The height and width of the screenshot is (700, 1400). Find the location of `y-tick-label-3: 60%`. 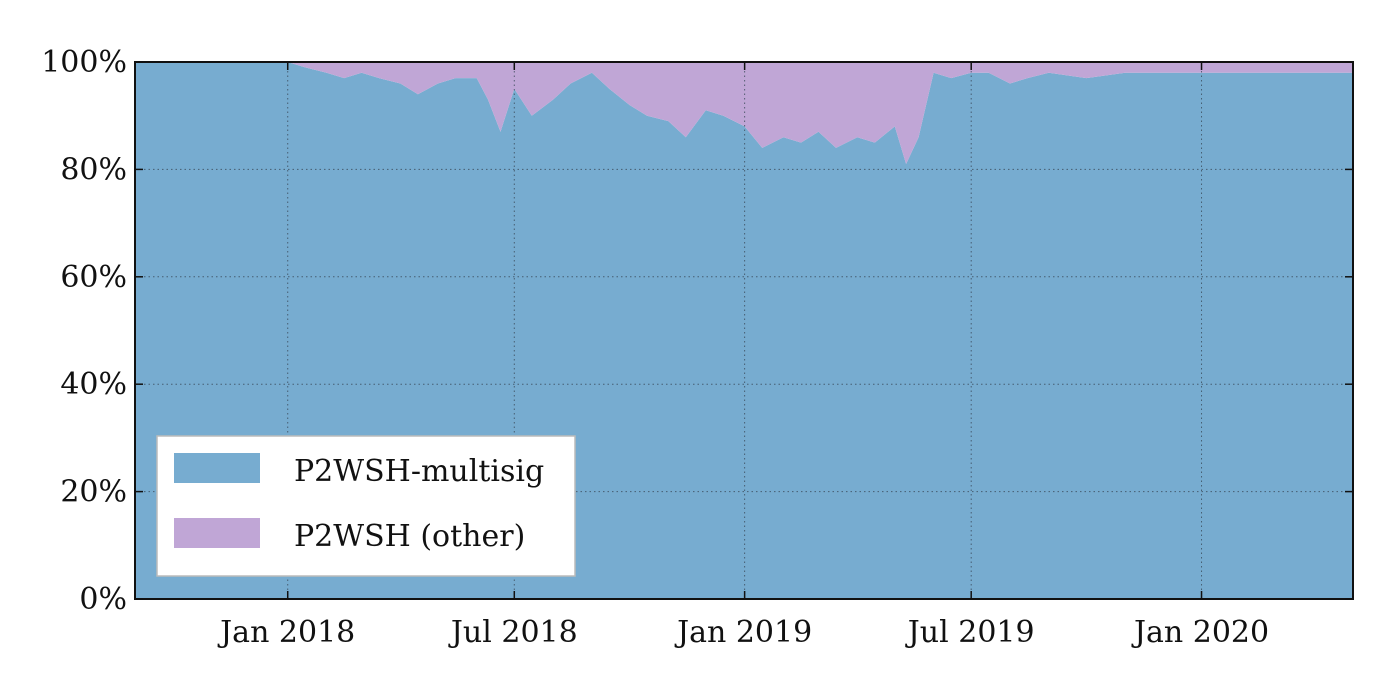

y-tick-label-3: 60% is located at coordinates (93, 277).